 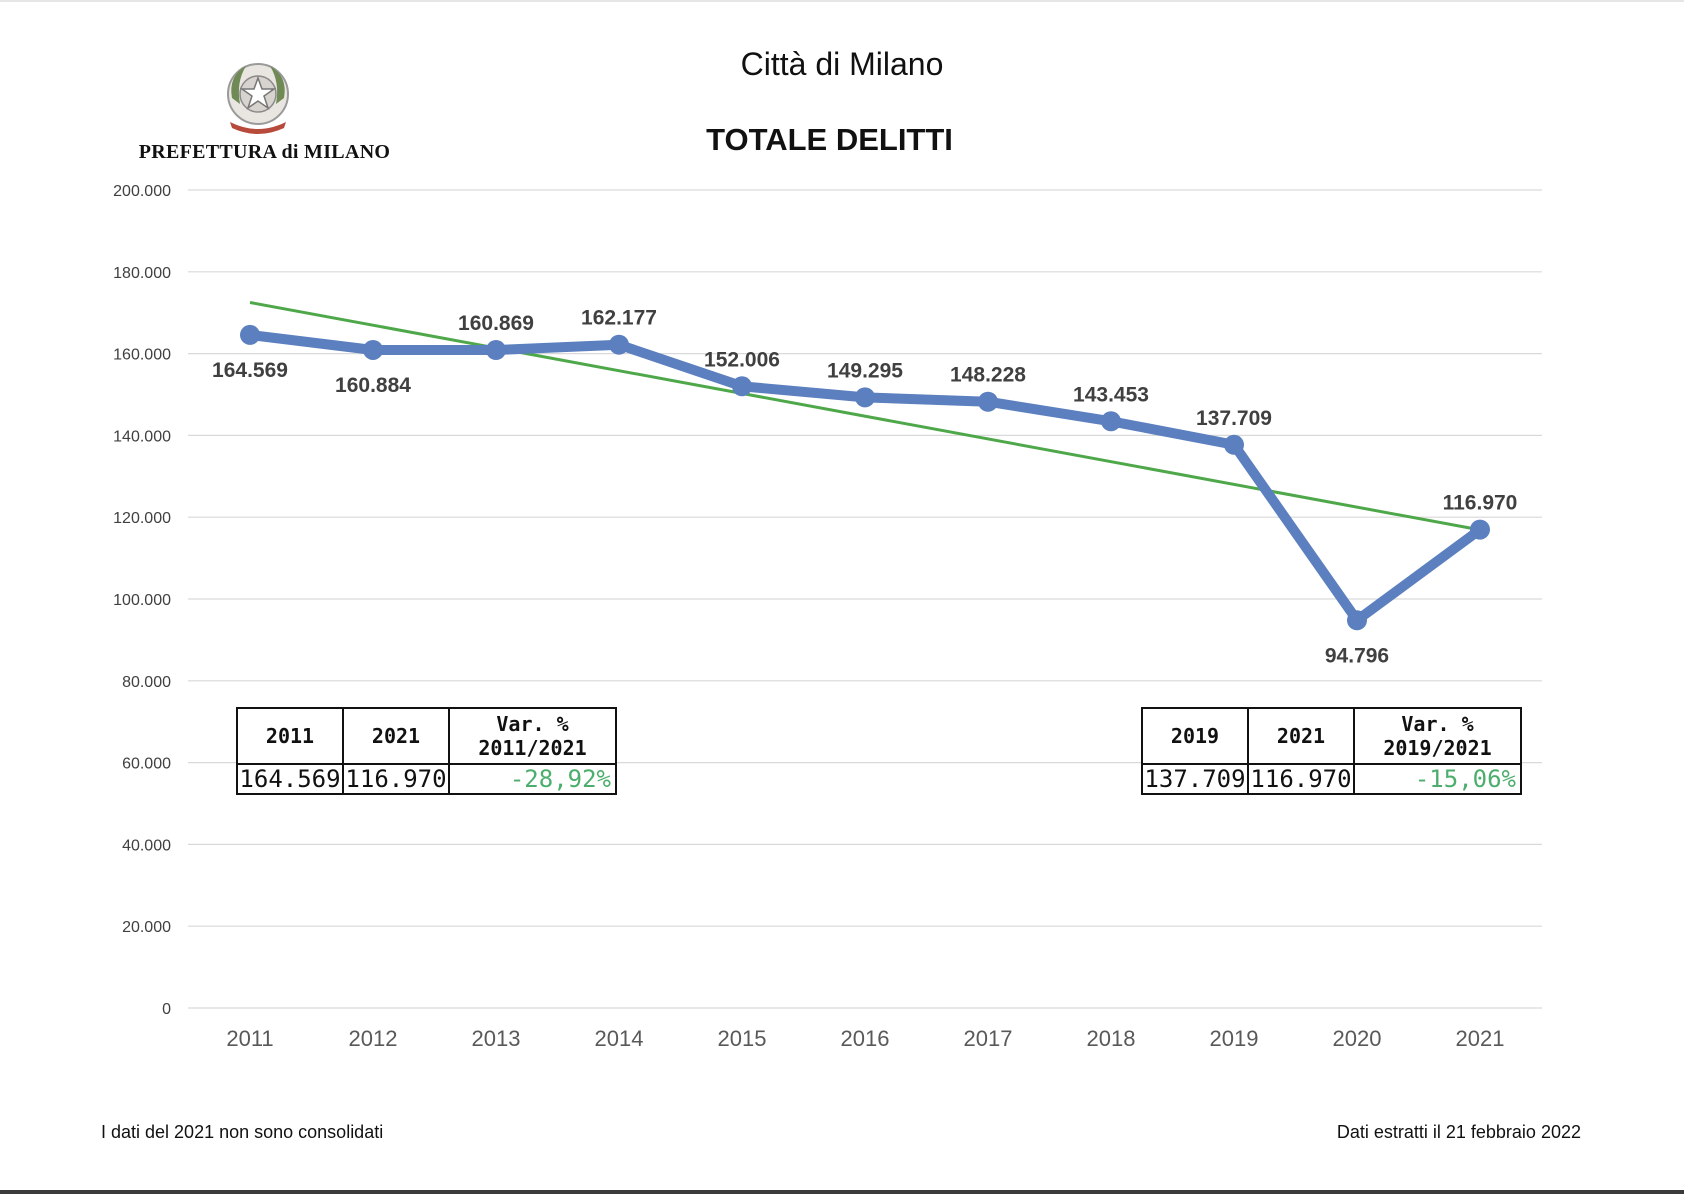 What do you see at coordinates (1437, 779) in the screenshot?
I see `table-cell-variation: -15,06%` at bounding box center [1437, 779].